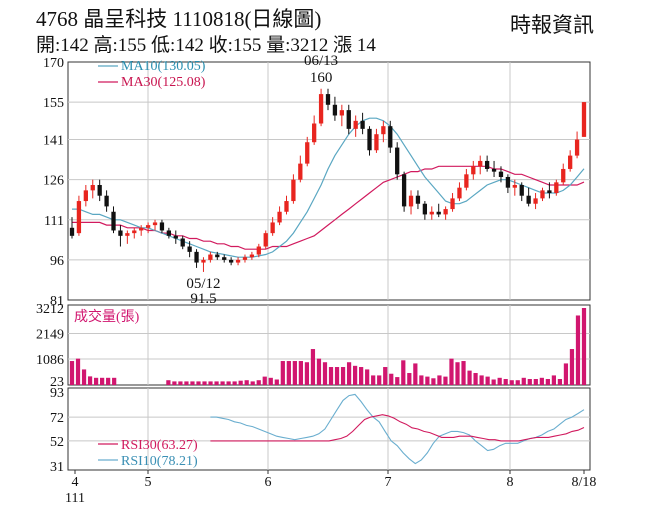 This screenshot has height=525, width=656. I want to click on x-tick-label: 8/18, so click(584, 482).